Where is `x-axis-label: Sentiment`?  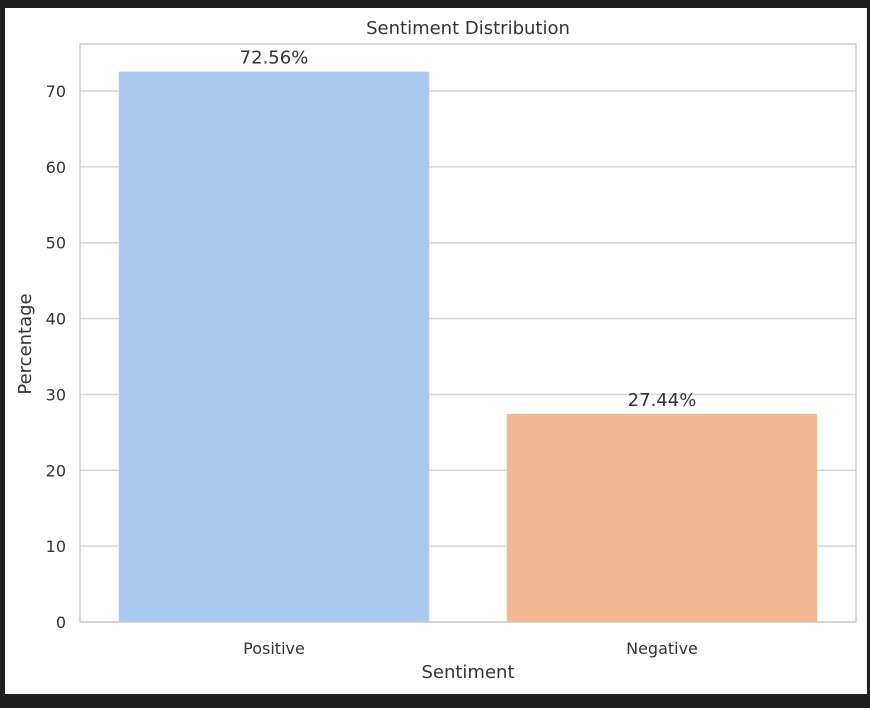
x-axis-label: Sentiment is located at coordinates (467, 672).